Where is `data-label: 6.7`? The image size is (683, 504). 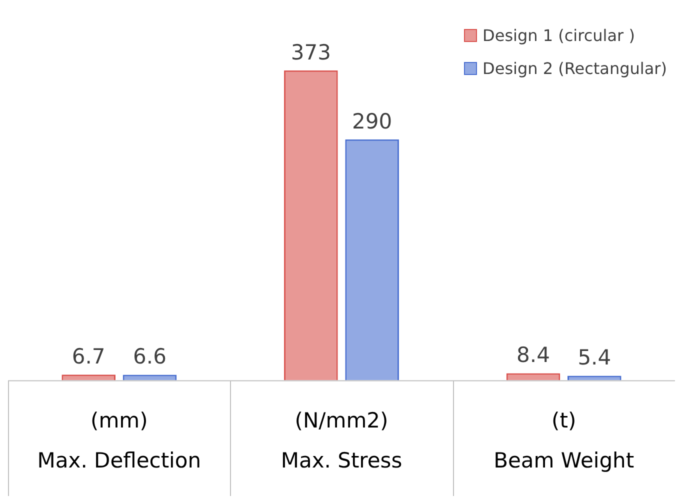 data-label: 6.7 is located at coordinates (89, 356).